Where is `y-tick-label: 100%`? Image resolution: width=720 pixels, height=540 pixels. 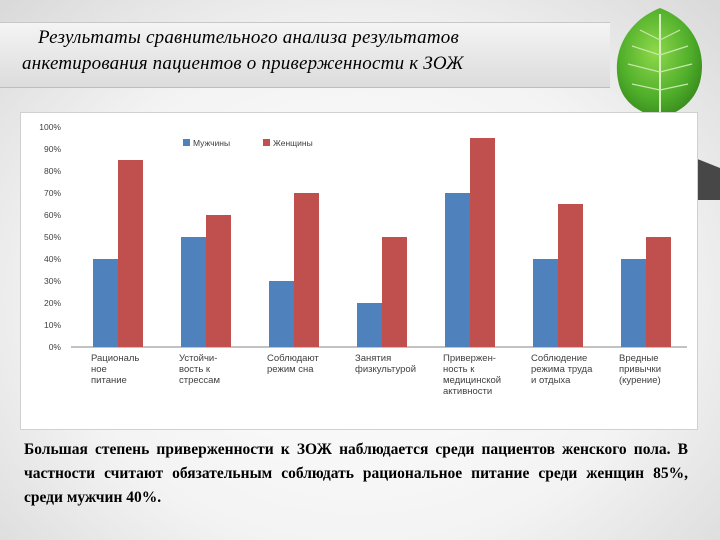
y-tick-label: 100% is located at coordinates (50, 127).